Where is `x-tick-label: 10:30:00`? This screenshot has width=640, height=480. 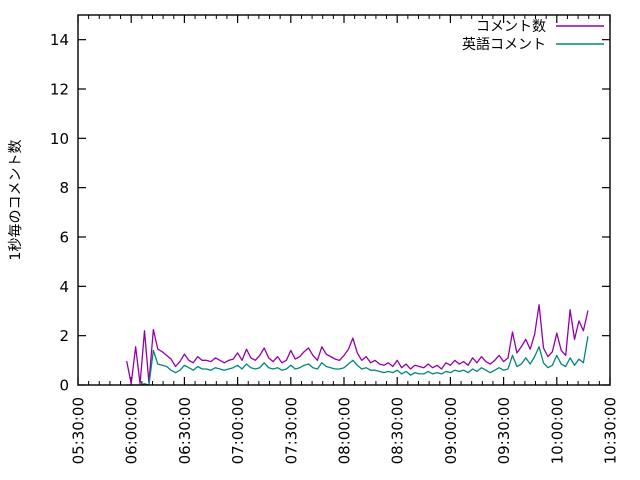 x-tick-label: 10:30:00 is located at coordinates (611, 430).